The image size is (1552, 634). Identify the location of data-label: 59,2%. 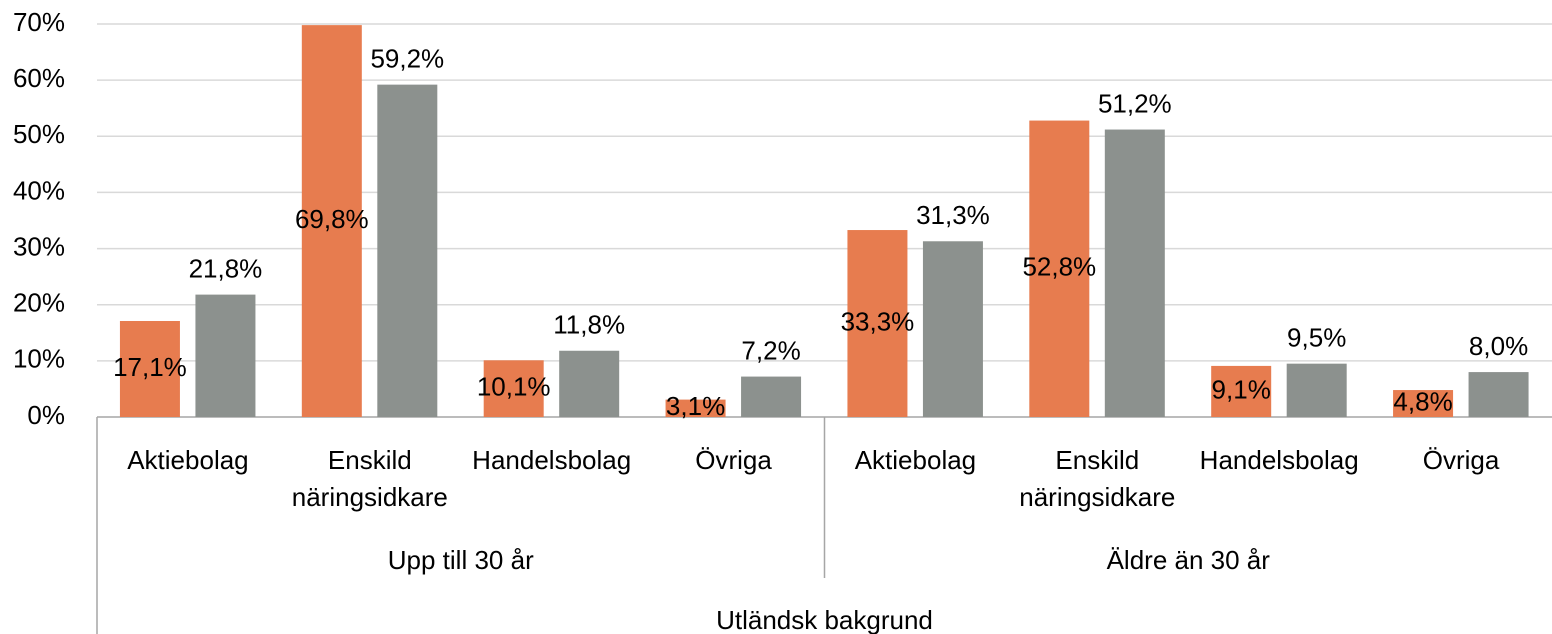
(407, 59).